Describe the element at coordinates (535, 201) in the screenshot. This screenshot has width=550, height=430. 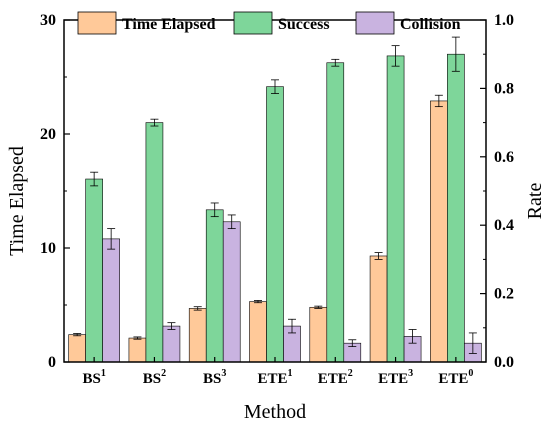
I see `right-axis-title: Rate` at that location.